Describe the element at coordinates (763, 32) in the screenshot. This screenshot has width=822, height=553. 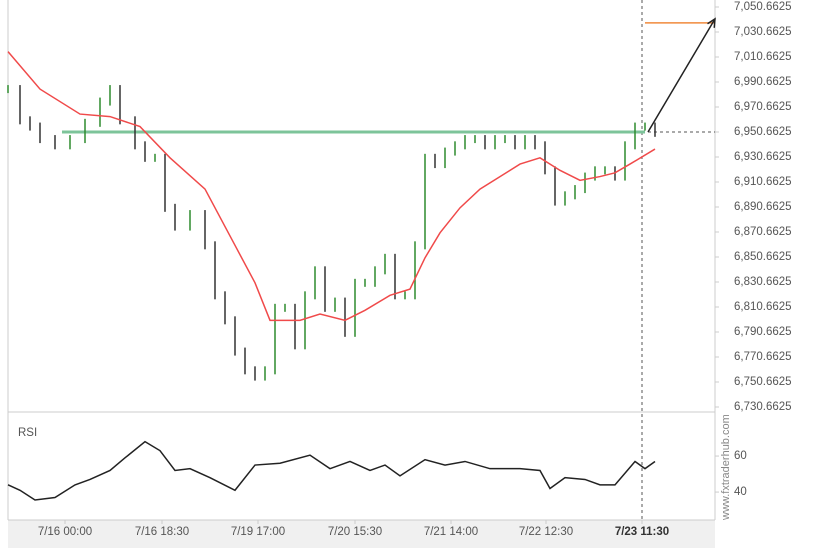
I see `y-tick-label: 7,030.6625` at that location.